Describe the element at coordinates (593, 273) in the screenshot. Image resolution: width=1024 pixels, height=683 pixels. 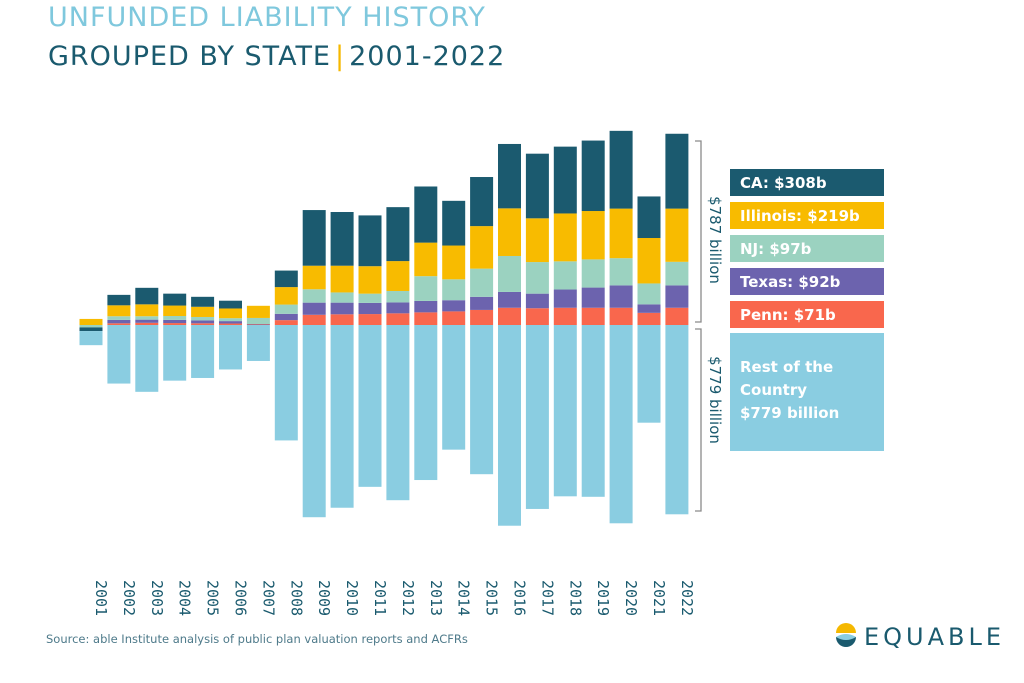
I see `bar-nj-2019` at that location.